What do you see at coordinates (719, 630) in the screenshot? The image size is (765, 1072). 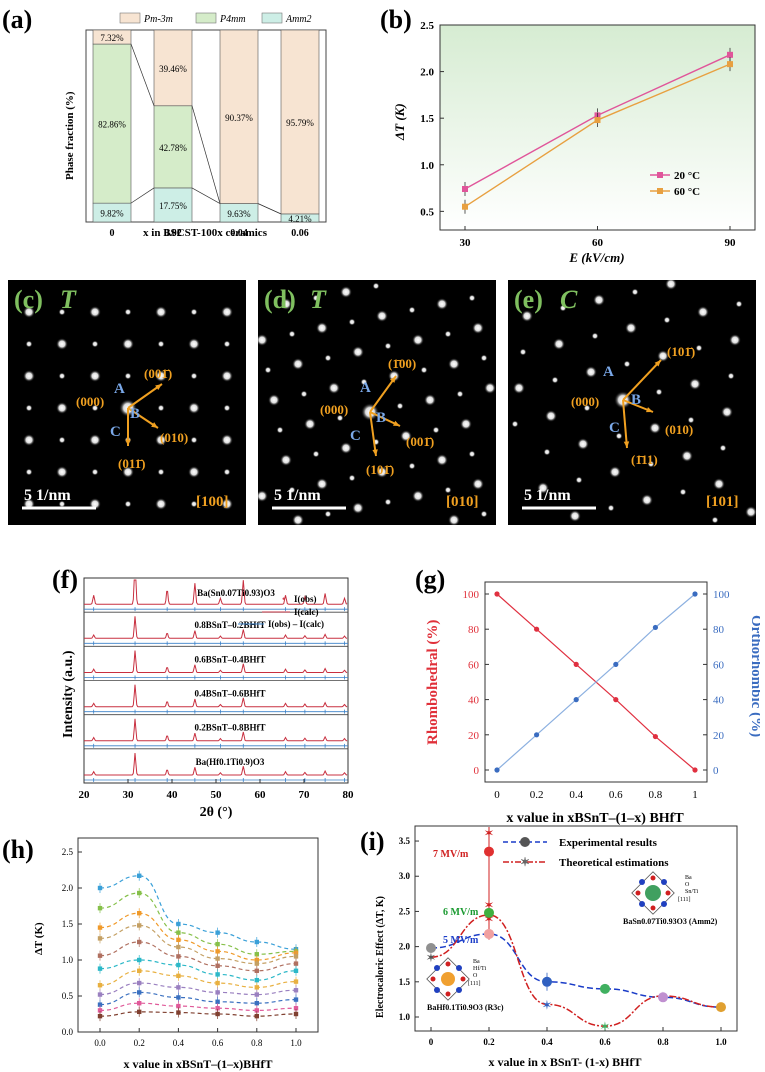 I see `ytick-right: 80` at bounding box center [719, 630].